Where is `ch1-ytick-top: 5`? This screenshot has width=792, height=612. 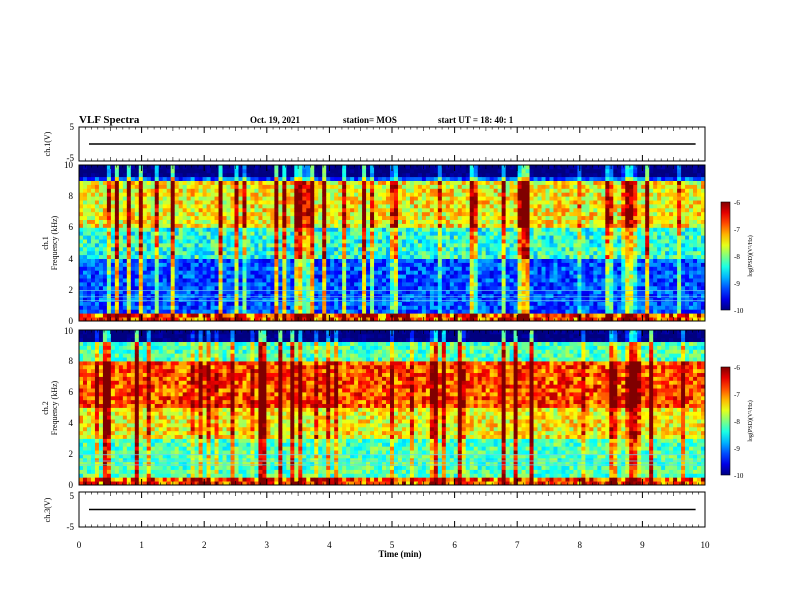
ch1-ytick-top: 5 is located at coordinates (72, 127).